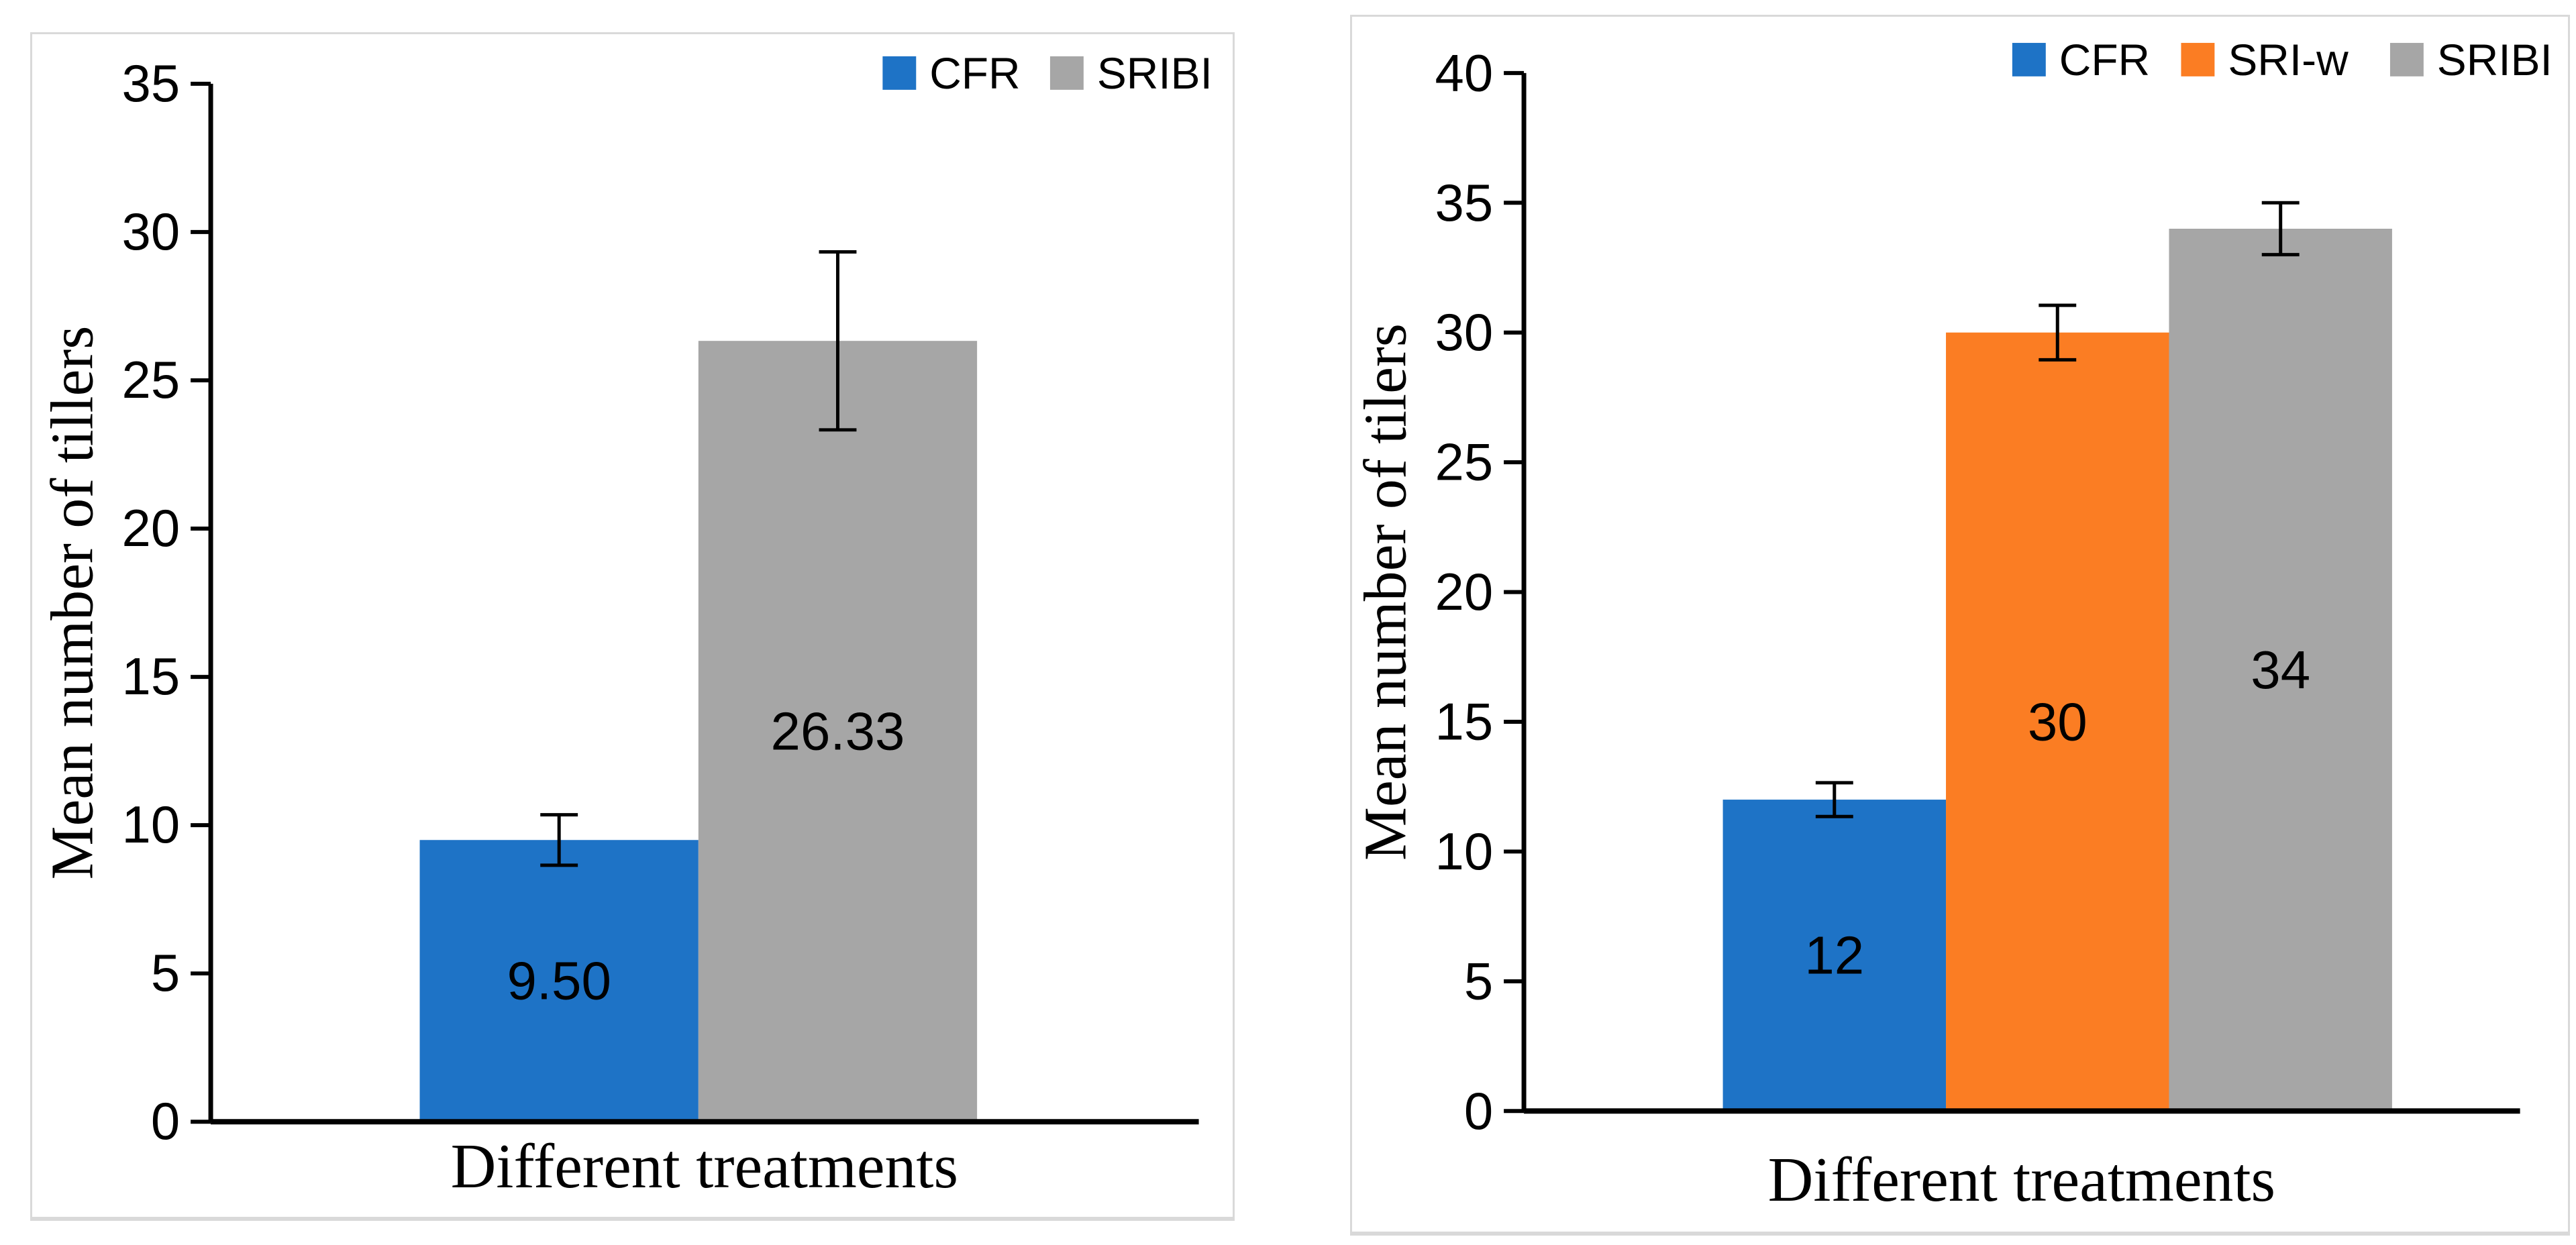 The width and height of the screenshot is (2576, 1245). I want to click on y-axis-title: Mean number of tillers, so click(72, 603).